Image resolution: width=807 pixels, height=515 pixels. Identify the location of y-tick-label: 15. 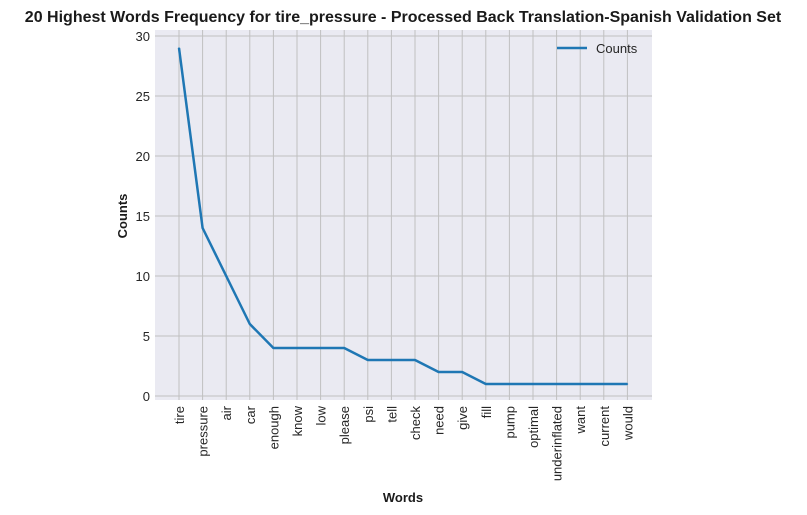
(143, 216).